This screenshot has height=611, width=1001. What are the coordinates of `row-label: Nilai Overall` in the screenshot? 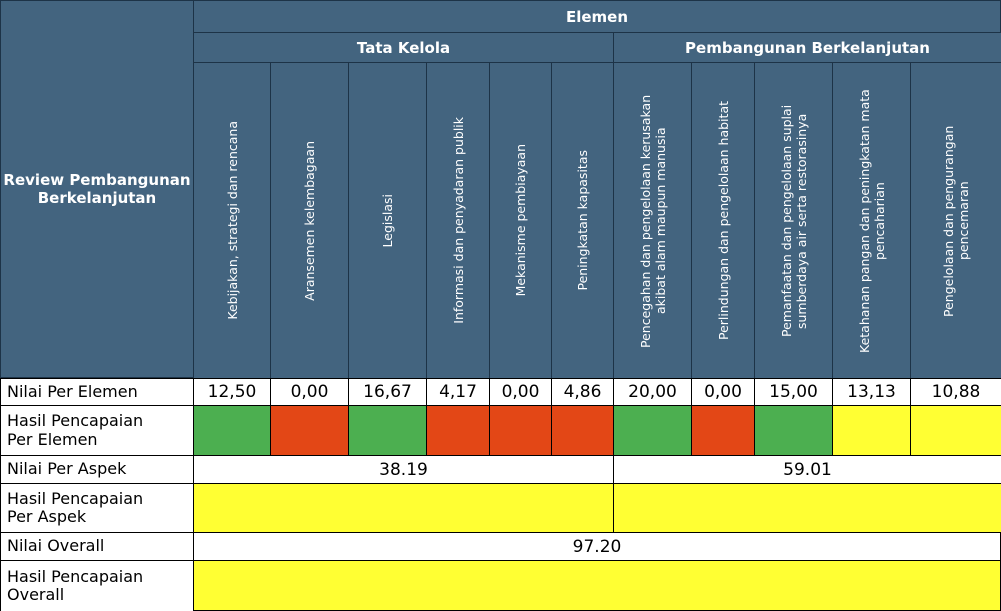 It's located at (97, 546).